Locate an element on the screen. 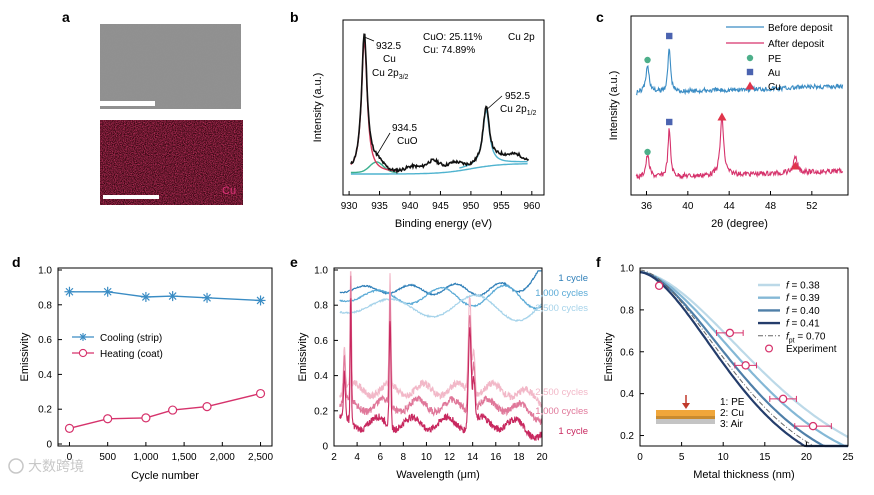 The height and width of the screenshot is (495, 874). legend-value: = 0.39 is located at coordinates (804, 298).